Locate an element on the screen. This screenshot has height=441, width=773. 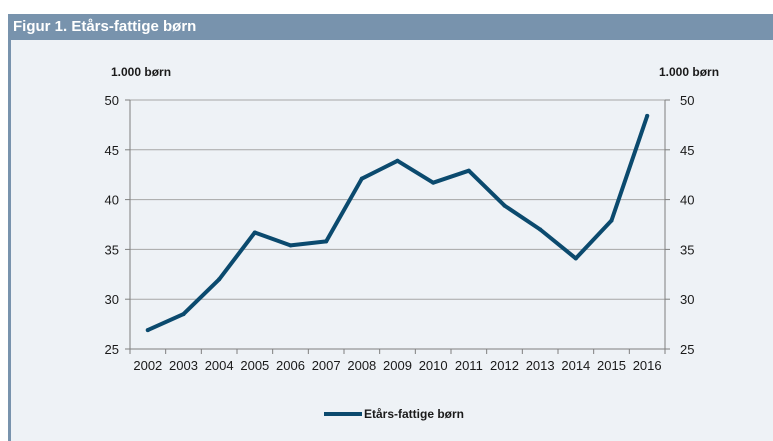
y-tick-label-right: 30 is located at coordinates (687, 299).